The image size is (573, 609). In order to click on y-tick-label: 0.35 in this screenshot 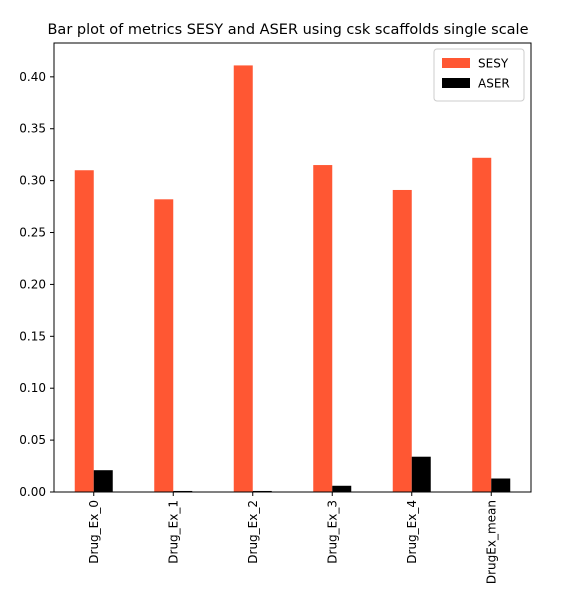, I will do `click(32, 129)`.